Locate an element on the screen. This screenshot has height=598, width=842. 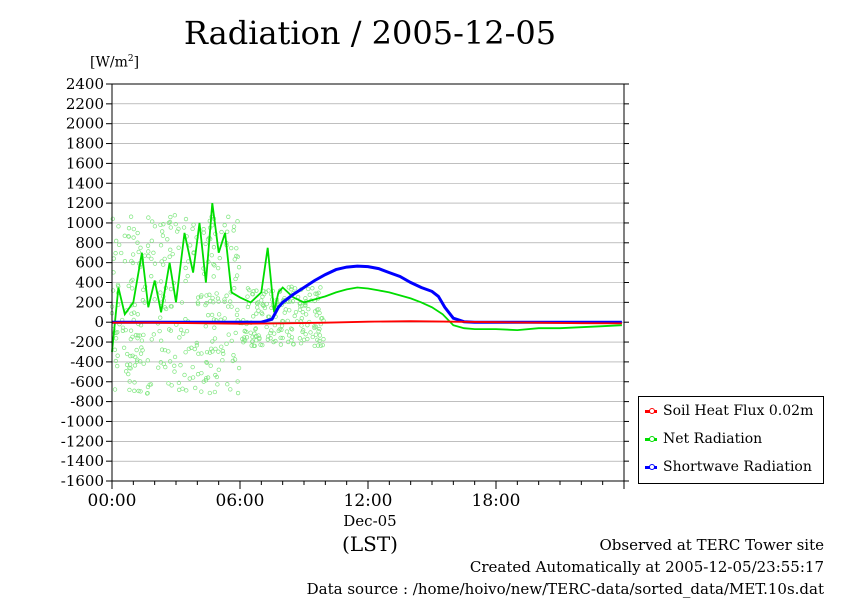
y-tick-label: 1400 is located at coordinates (85, 183).